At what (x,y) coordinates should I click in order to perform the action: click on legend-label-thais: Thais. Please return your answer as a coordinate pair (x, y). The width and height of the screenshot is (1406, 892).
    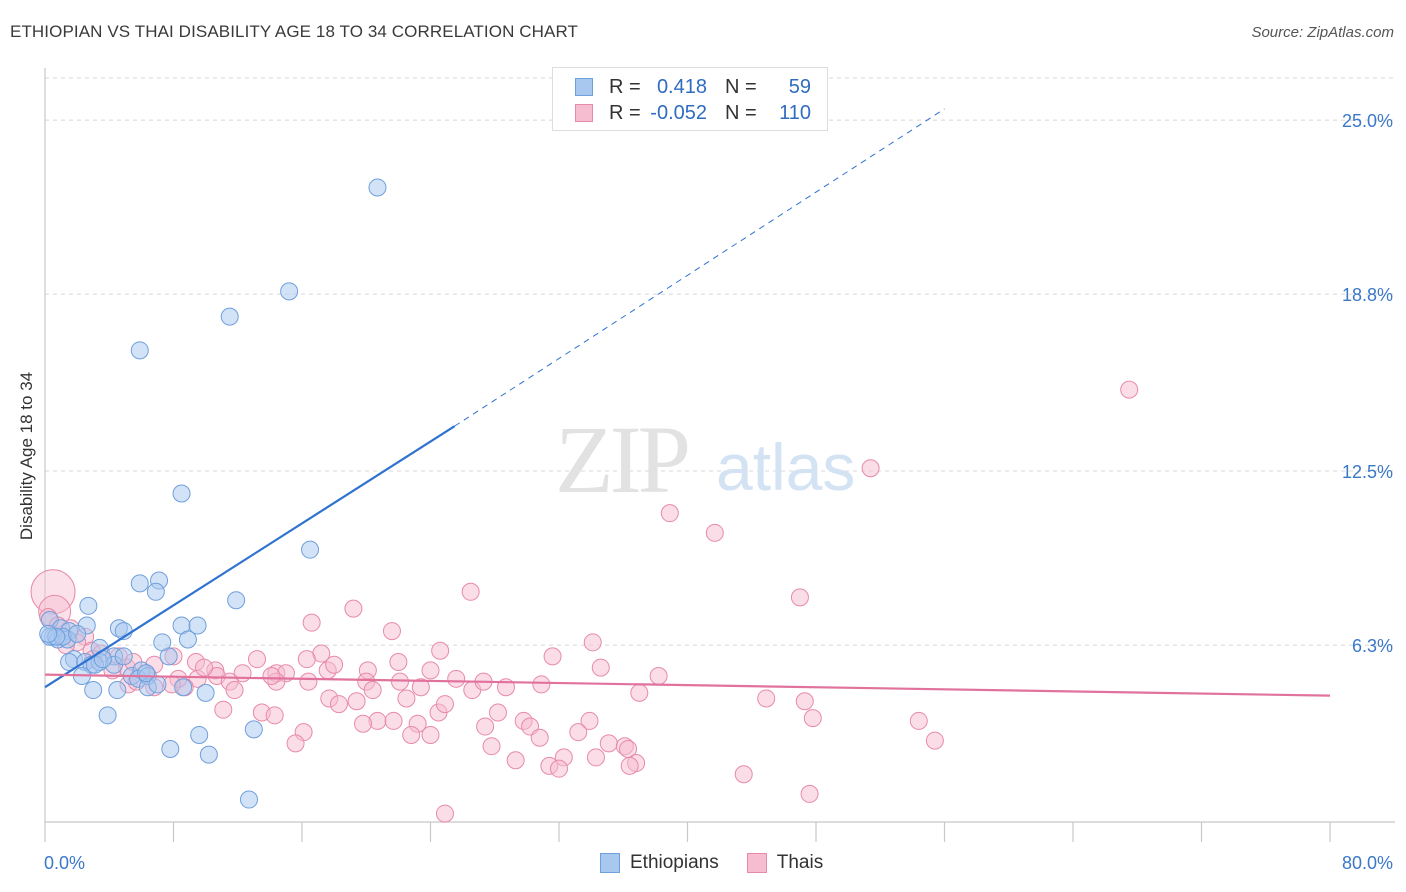
    Looking at the image, I should click on (800, 862).